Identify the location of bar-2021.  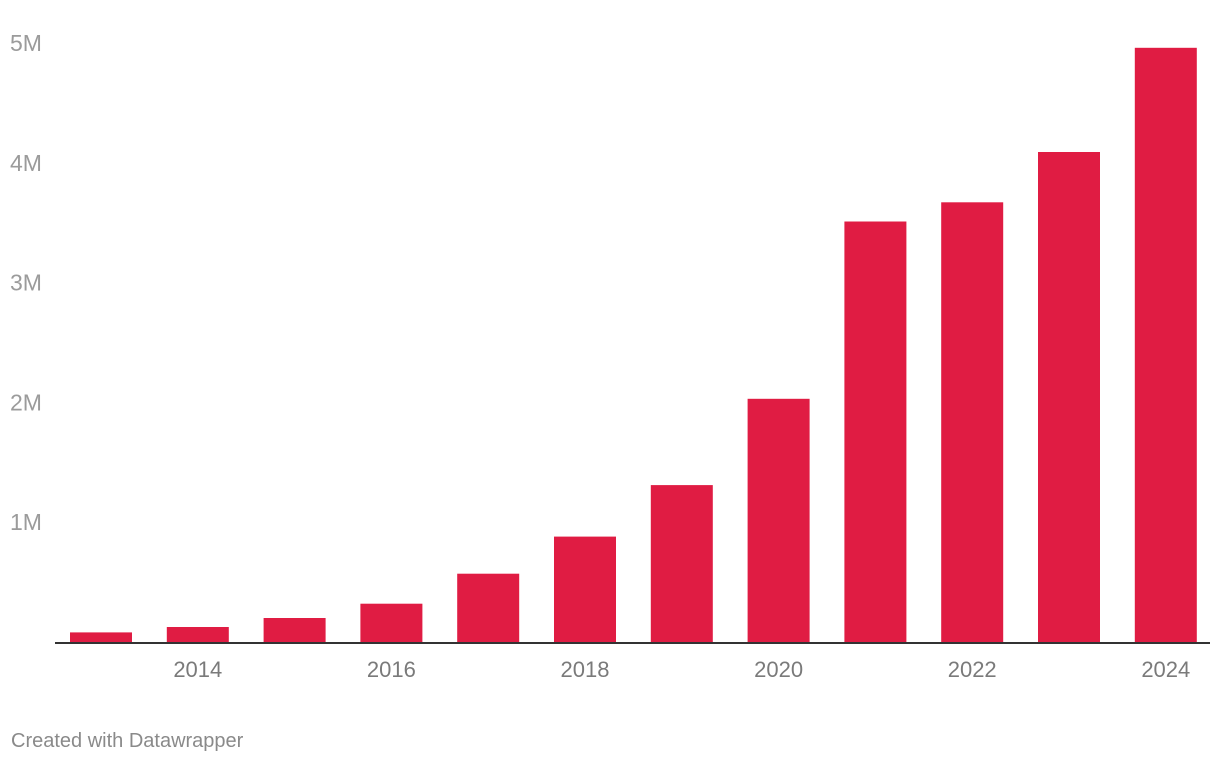
(875, 431).